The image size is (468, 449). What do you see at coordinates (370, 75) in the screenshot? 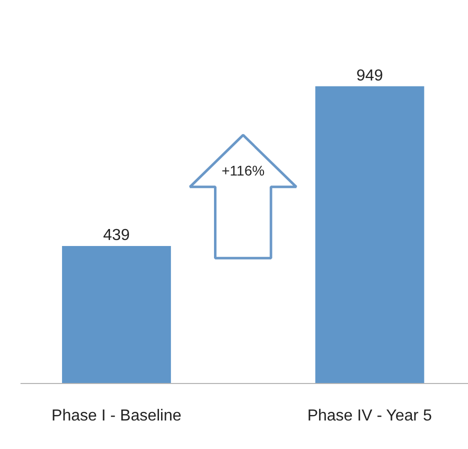
I see `data-label: 949` at bounding box center [370, 75].